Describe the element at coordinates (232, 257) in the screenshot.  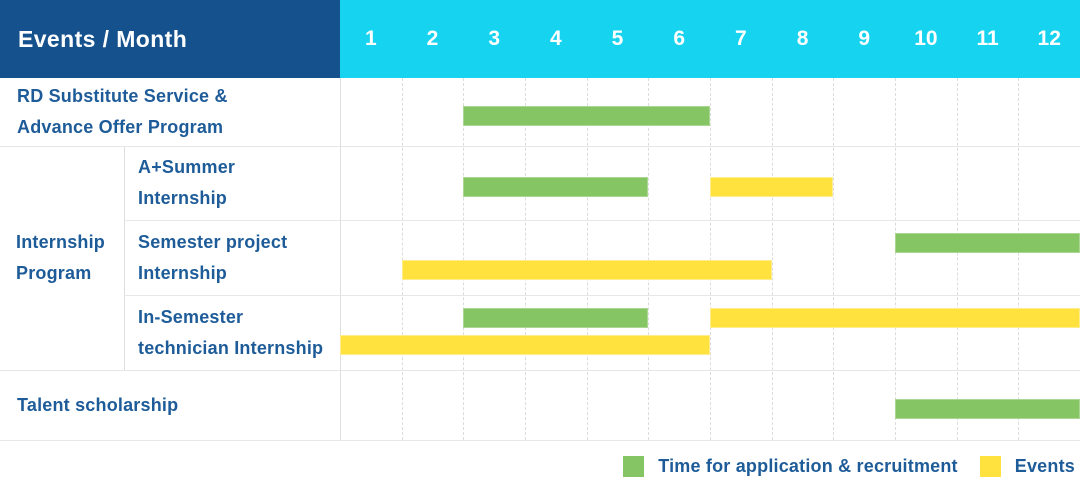
I see `row-label-semester-project-internship: Semester project Internship` at that location.